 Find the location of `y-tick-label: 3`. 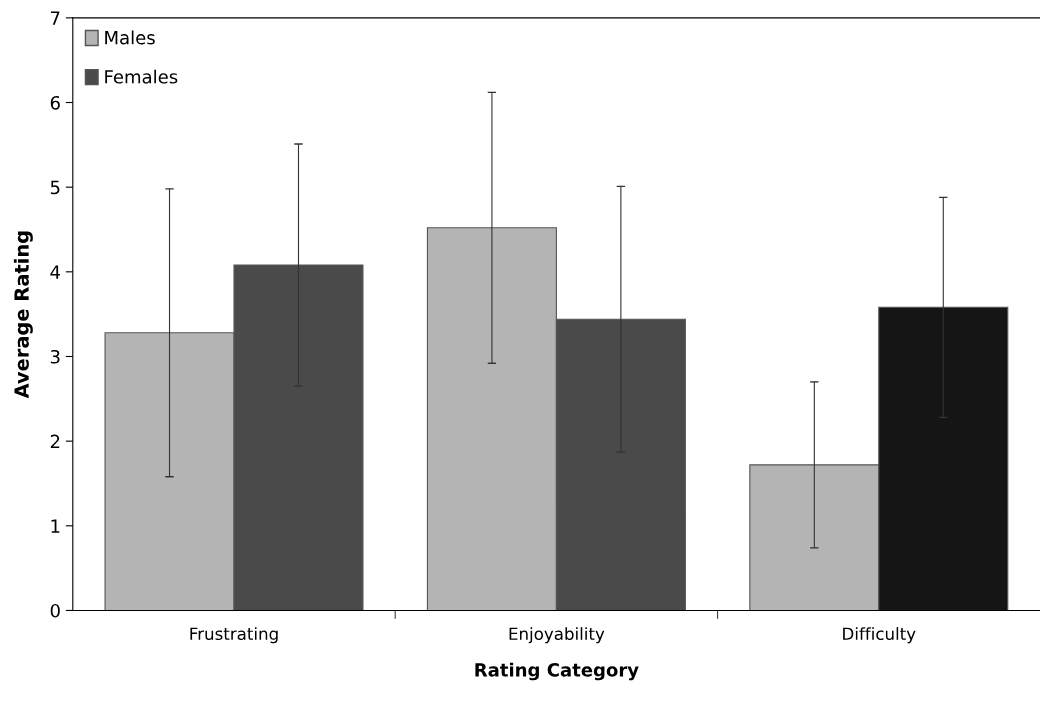

y-tick-label: 3 is located at coordinates (55, 356).